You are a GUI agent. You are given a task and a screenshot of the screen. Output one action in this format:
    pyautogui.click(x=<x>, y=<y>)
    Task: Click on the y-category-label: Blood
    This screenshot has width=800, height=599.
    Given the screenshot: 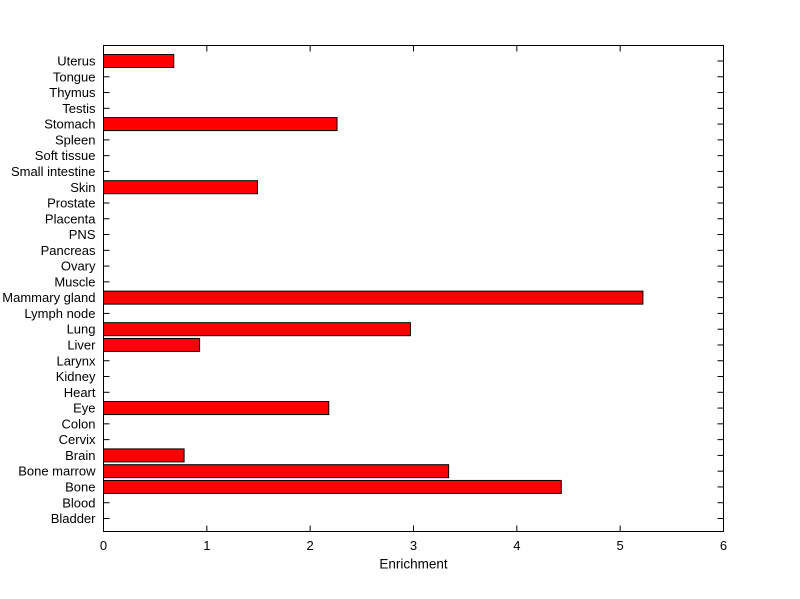 What is the action you would take?
    pyautogui.click(x=78, y=502)
    